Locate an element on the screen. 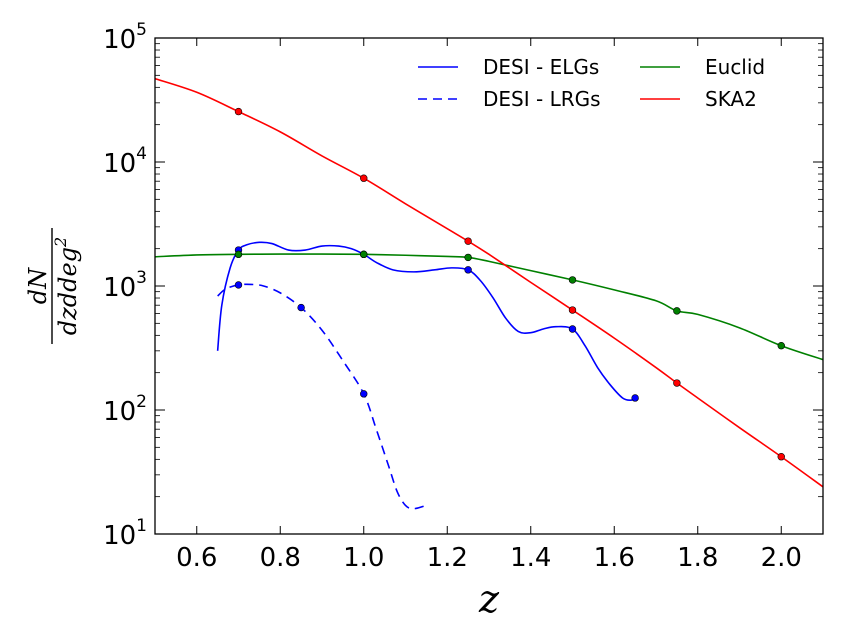 The image size is (843, 632). y-label-denominator-power: 2 is located at coordinates (60, 242).